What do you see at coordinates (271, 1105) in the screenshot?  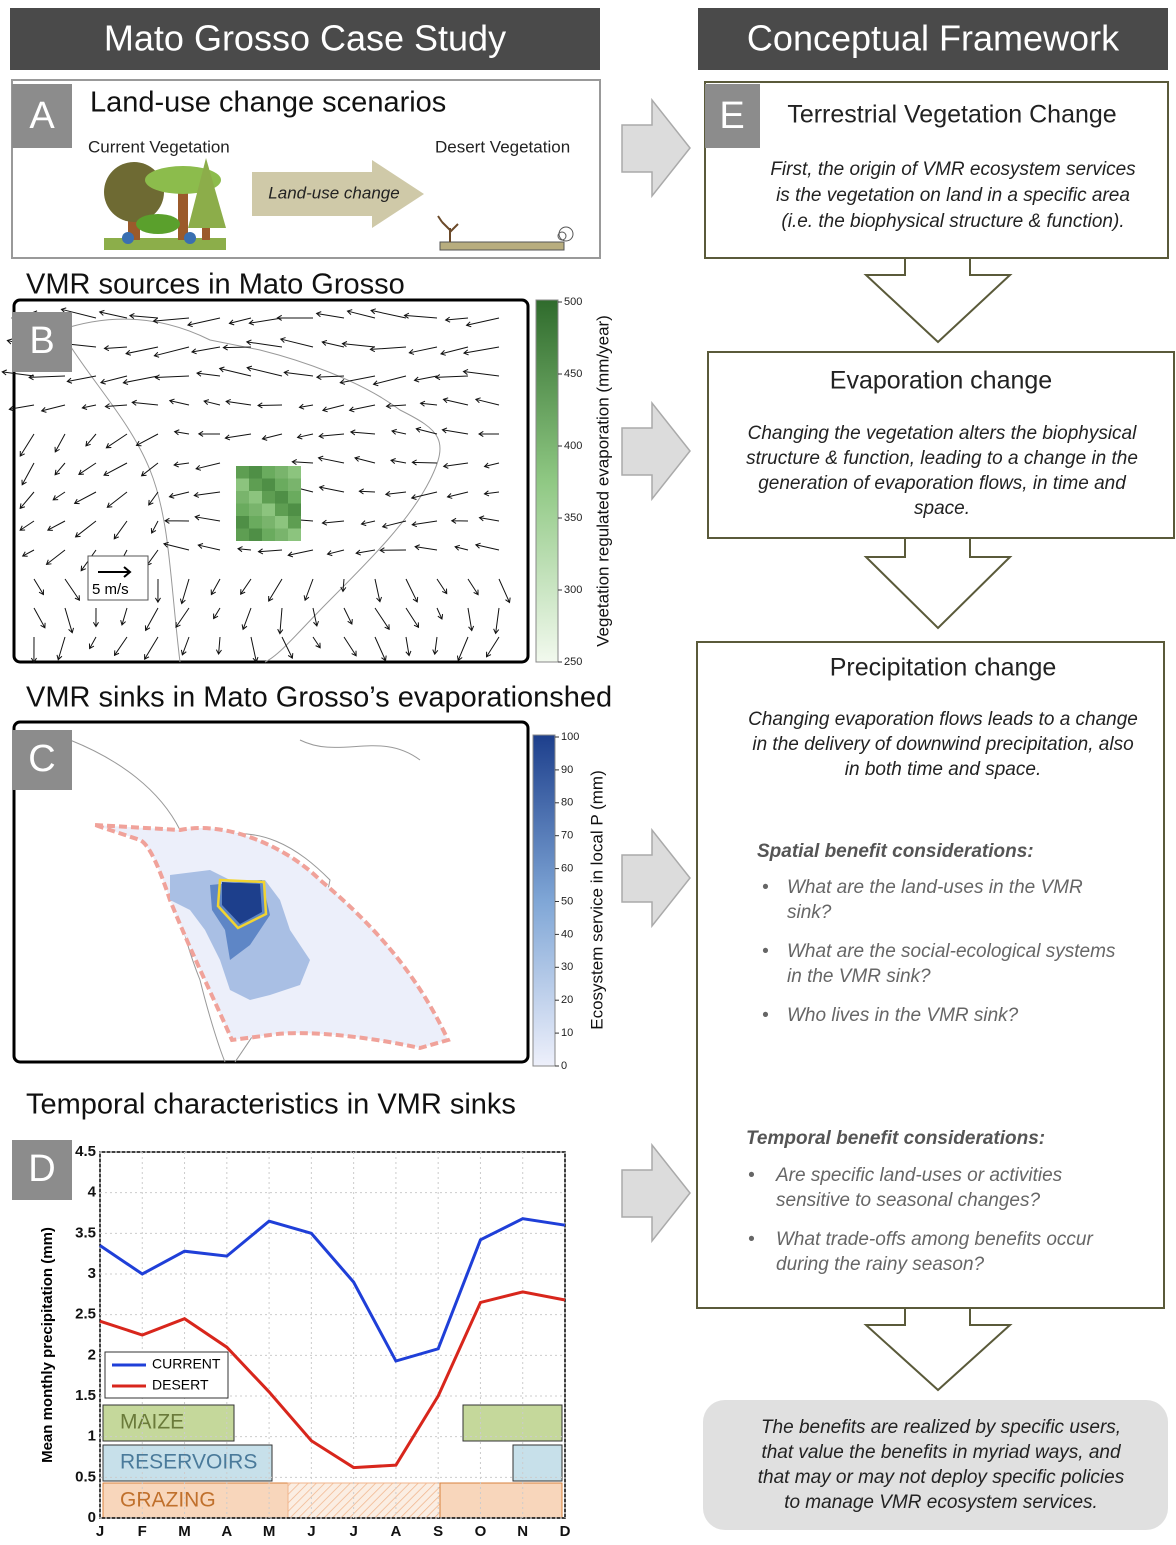 I see `panel-title: Temporal characteristics in VMR sinks` at bounding box center [271, 1105].